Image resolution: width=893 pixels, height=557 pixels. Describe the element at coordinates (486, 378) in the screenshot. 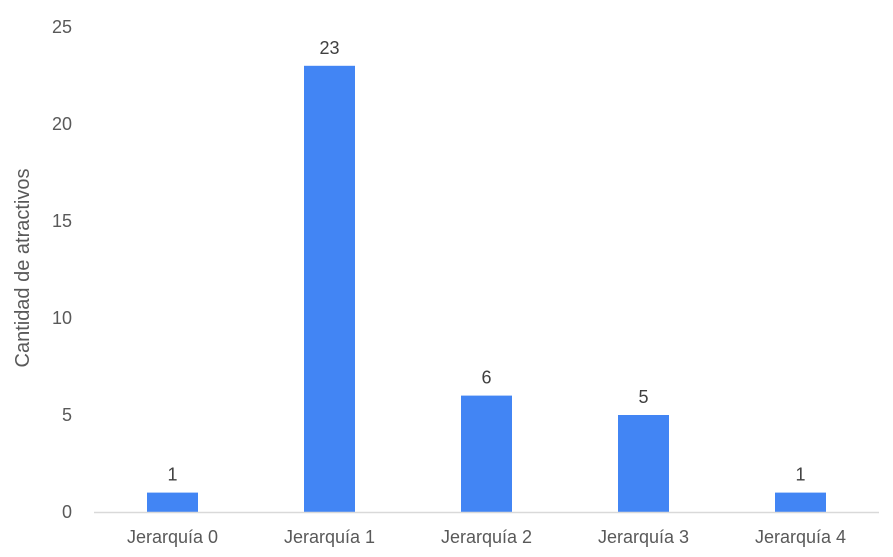

I see `bar-data-label: 6` at that location.